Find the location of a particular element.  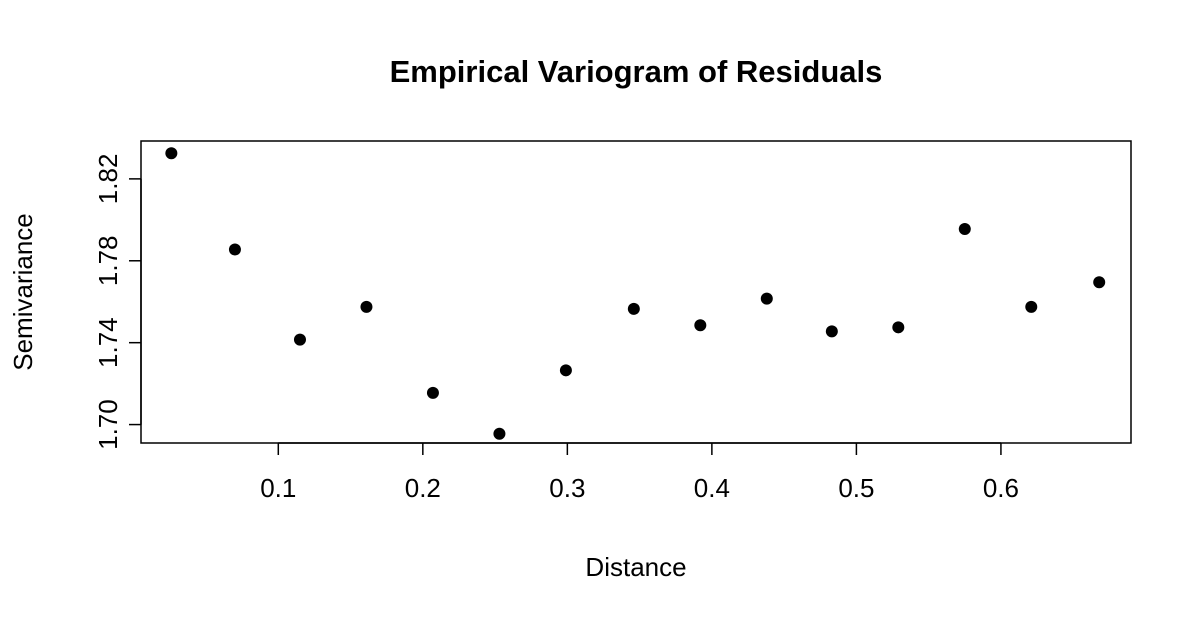

x-tick-label: 0.1 is located at coordinates (278, 488).